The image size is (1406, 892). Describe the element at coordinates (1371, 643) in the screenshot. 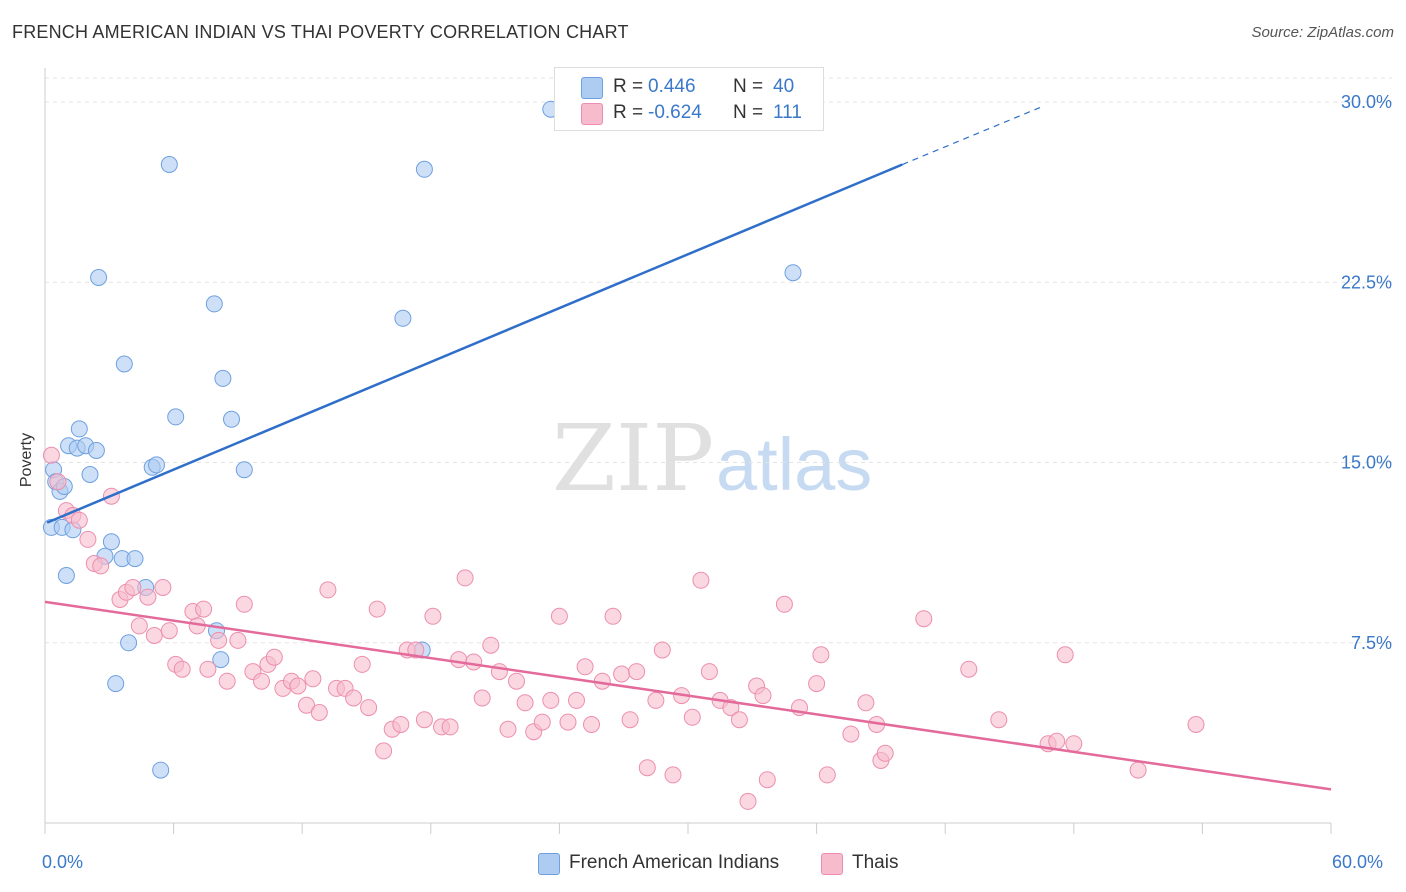

I see `y-tick-label: 7.5%` at that location.